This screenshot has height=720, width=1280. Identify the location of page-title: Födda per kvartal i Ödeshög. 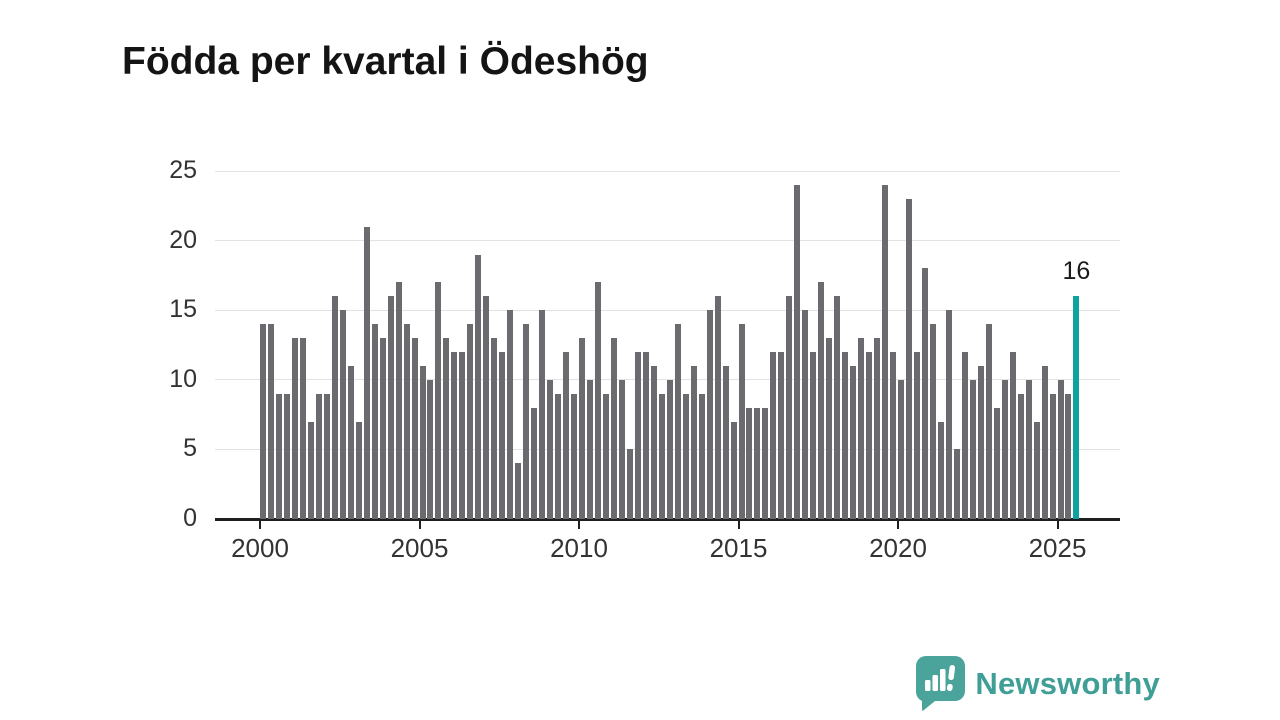
(385, 62).